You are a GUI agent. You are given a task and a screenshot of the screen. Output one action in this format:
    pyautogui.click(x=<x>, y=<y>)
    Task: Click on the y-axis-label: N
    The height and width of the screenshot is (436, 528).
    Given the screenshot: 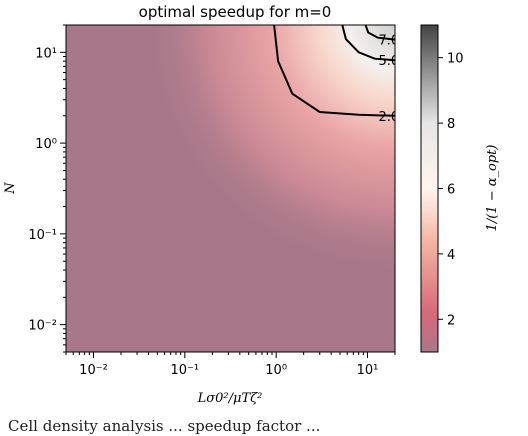 What is the action you would take?
    pyautogui.click(x=10, y=188)
    